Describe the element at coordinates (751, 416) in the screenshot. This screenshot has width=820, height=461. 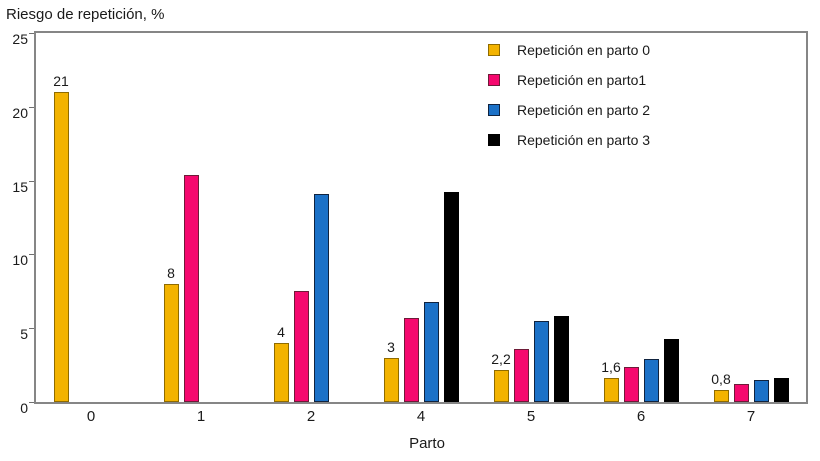
I see `x-tick-label: 7` at that location.